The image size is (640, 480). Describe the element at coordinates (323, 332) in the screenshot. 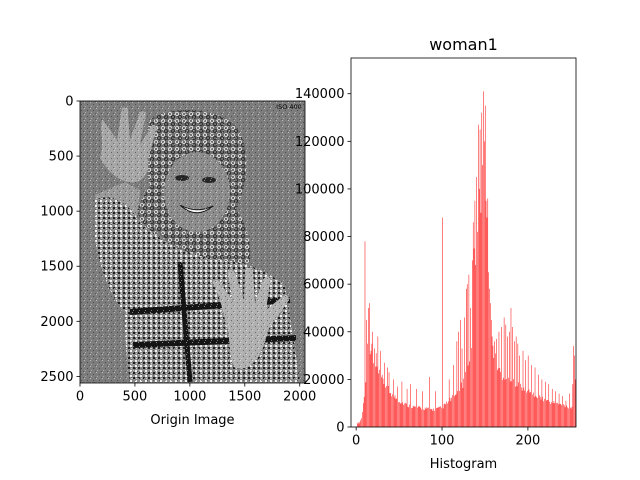

I see `histogram-y-tick-label: 40000` at that location.